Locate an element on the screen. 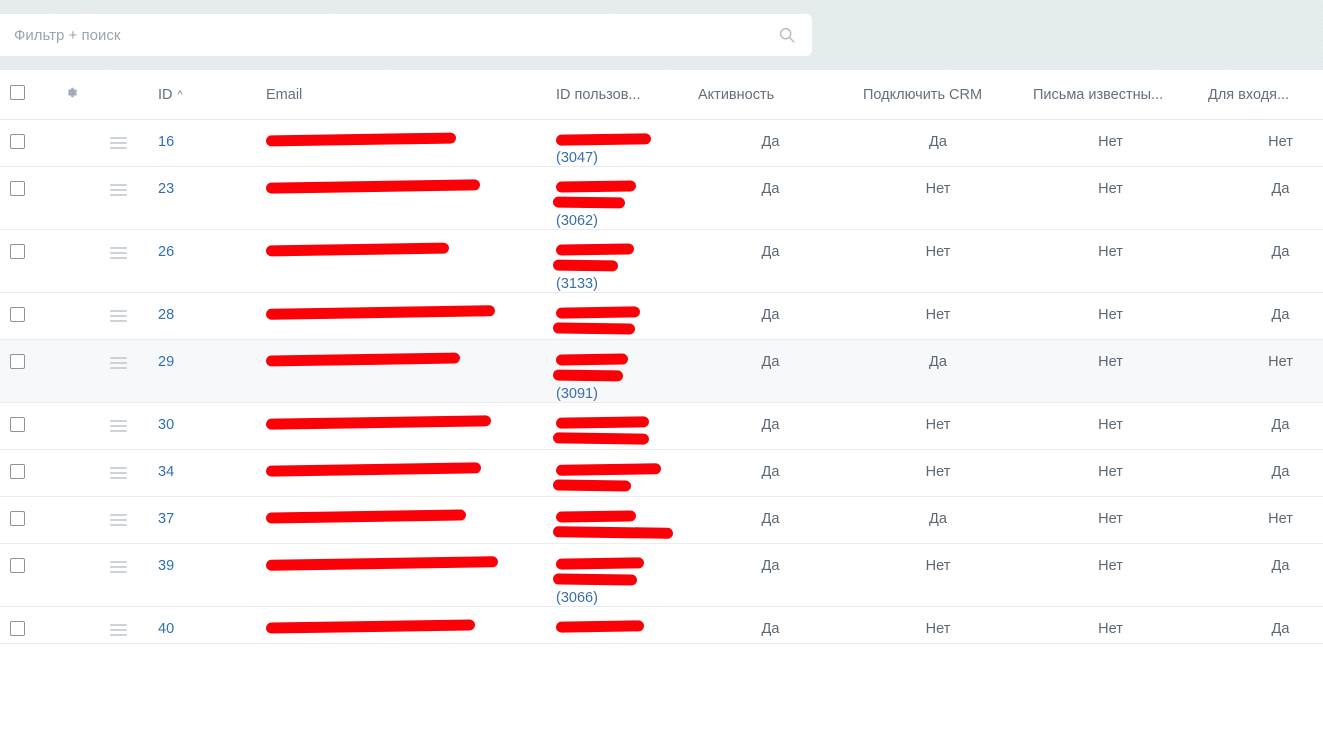 The height and width of the screenshot is (741, 1323). cell-id: 34 is located at coordinates (202, 473).